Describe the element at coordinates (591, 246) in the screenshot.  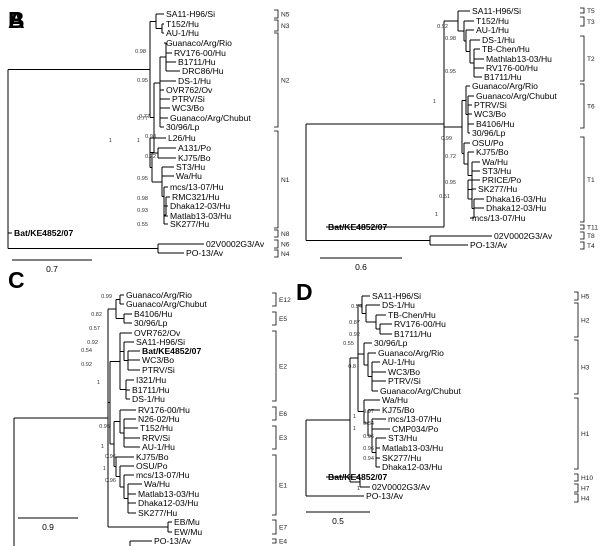
I see `genotype-label: T4` at that location.